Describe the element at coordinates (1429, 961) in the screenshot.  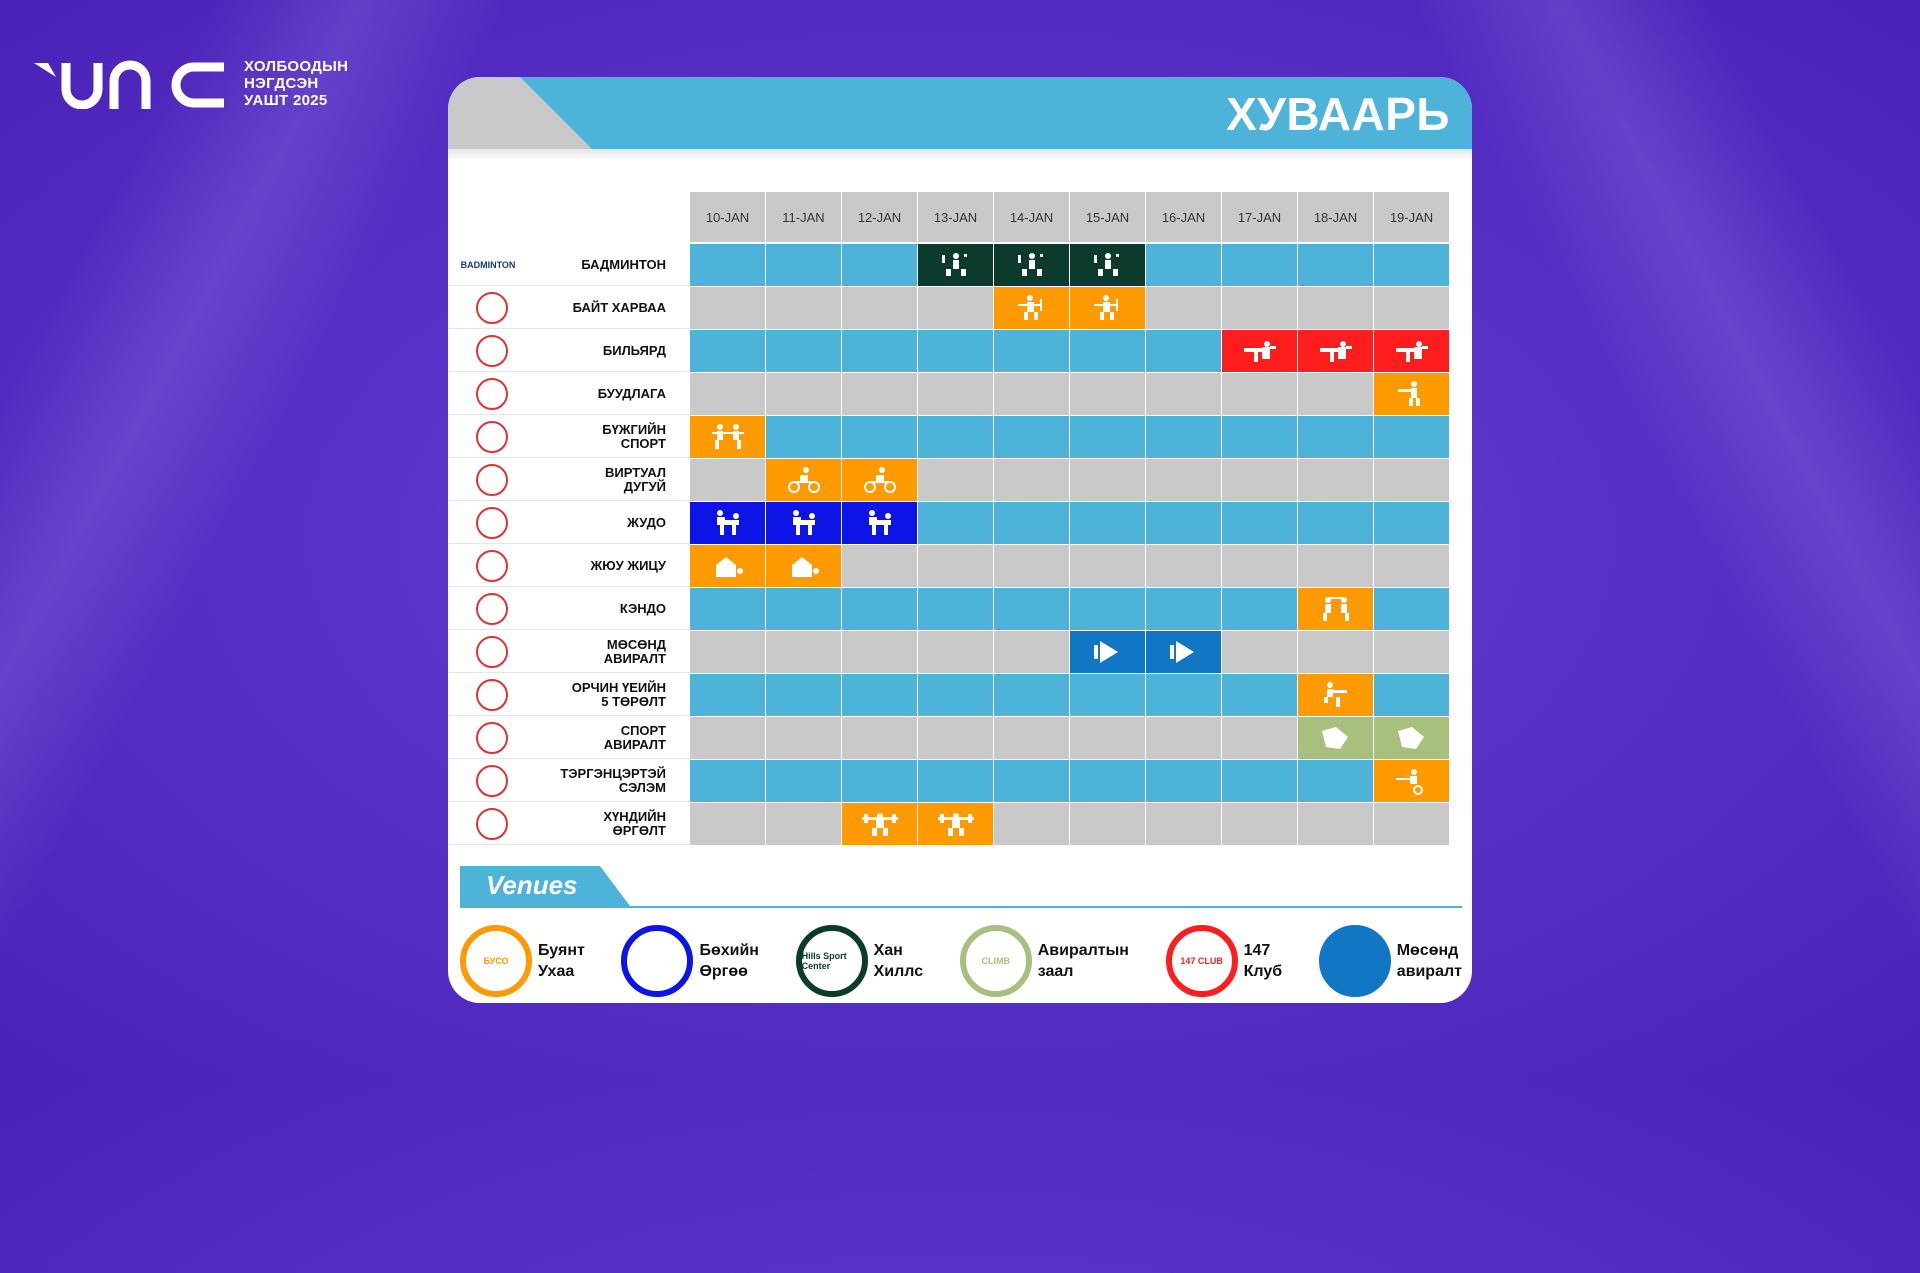
I see `venue-name: Мөсөнд авиралт` at that location.